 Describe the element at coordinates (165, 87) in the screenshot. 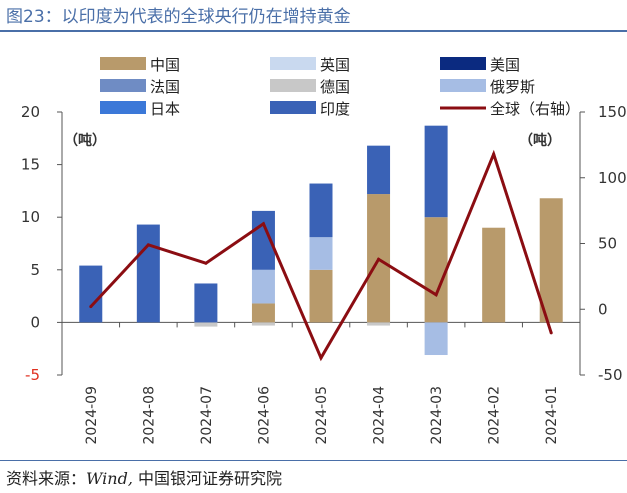

I see `legend-label: 法国` at that location.